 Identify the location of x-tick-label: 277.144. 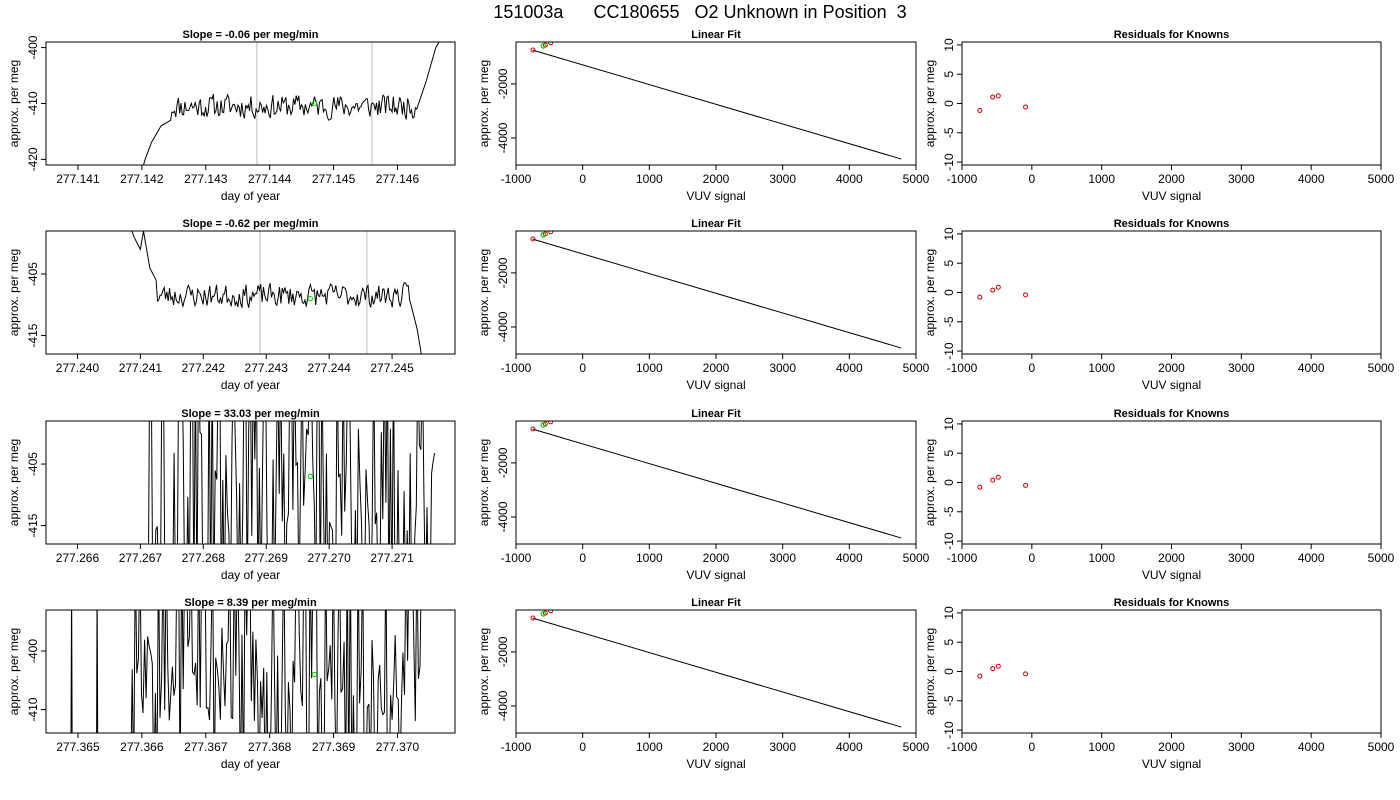
(270, 179).